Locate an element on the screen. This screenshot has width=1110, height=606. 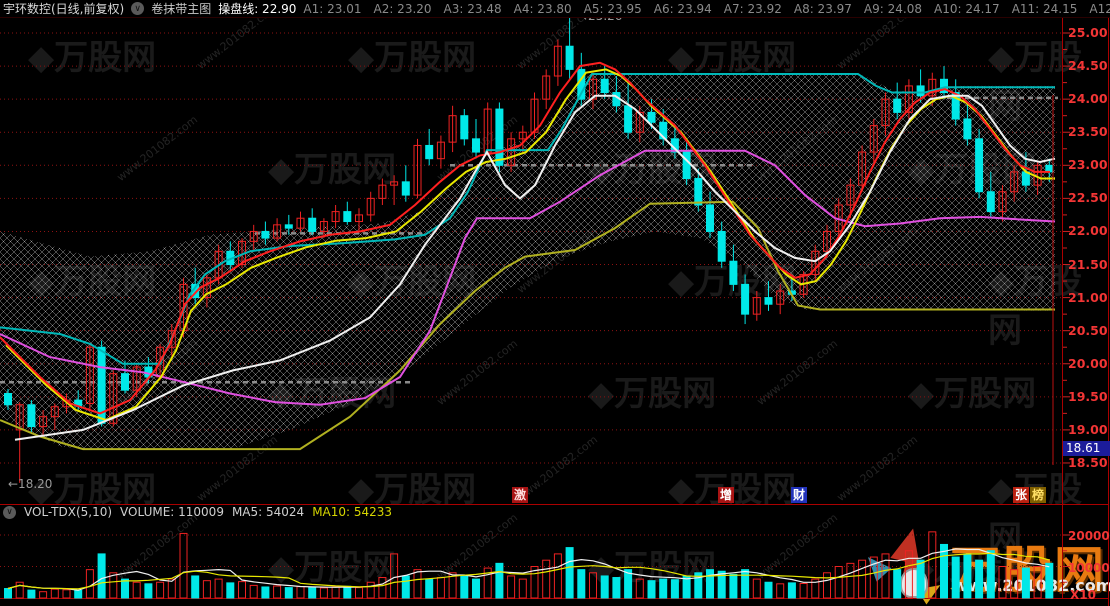
event-tag: 激 is located at coordinates (520, 495).